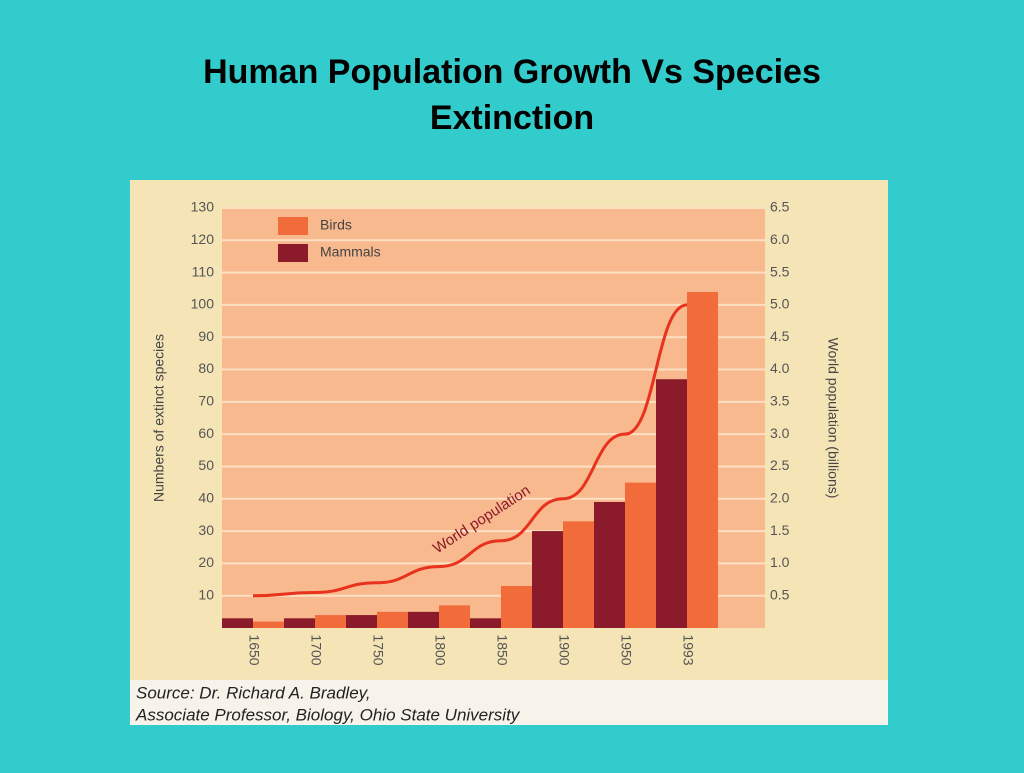 This screenshot has width=1024, height=773. What do you see at coordinates (780, 433) in the screenshot?
I see `y2-tick-label: 3.0` at bounding box center [780, 433].